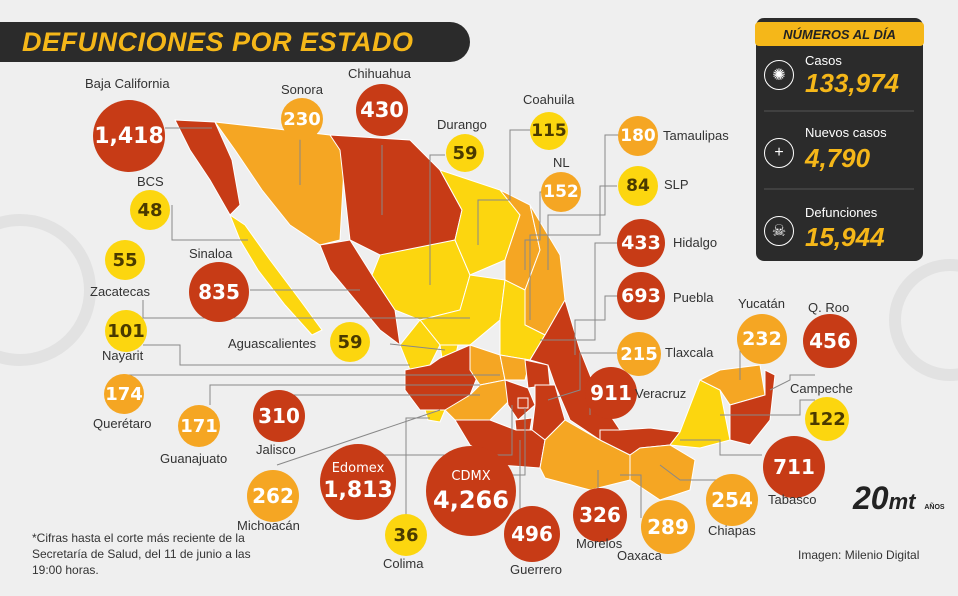 The height and width of the screenshot is (596, 958). What do you see at coordinates (732, 530) in the screenshot?
I see `label-chiapas: Chiapas` at bounding box center [732, 530].